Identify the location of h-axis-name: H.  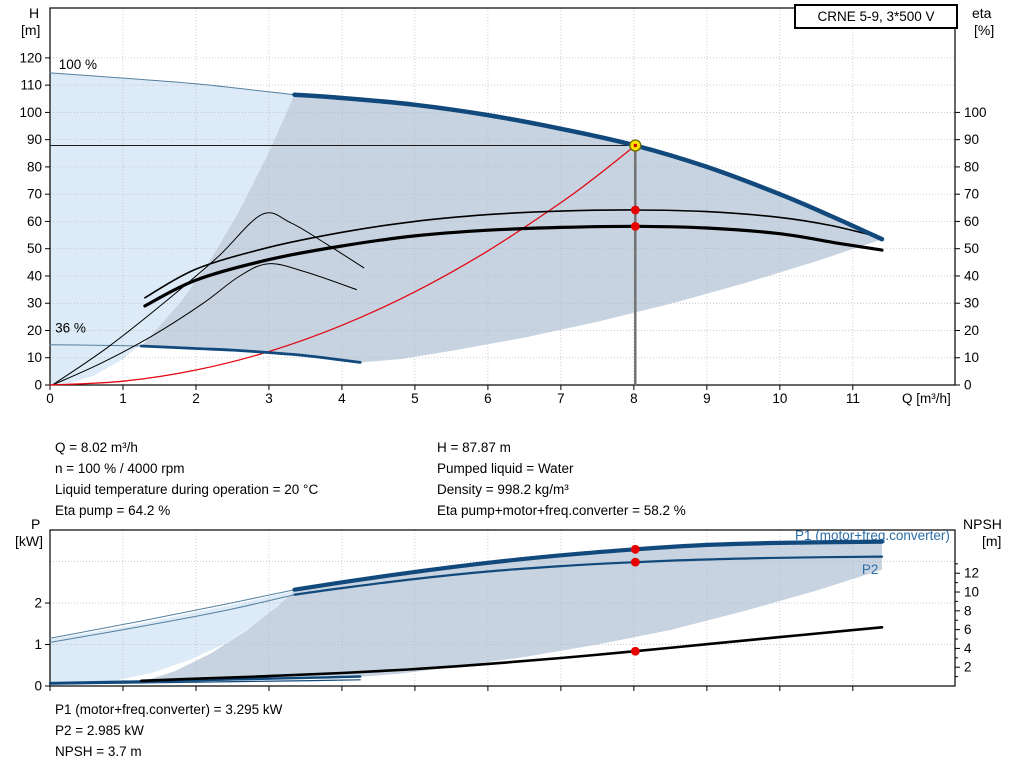
(34, 13).